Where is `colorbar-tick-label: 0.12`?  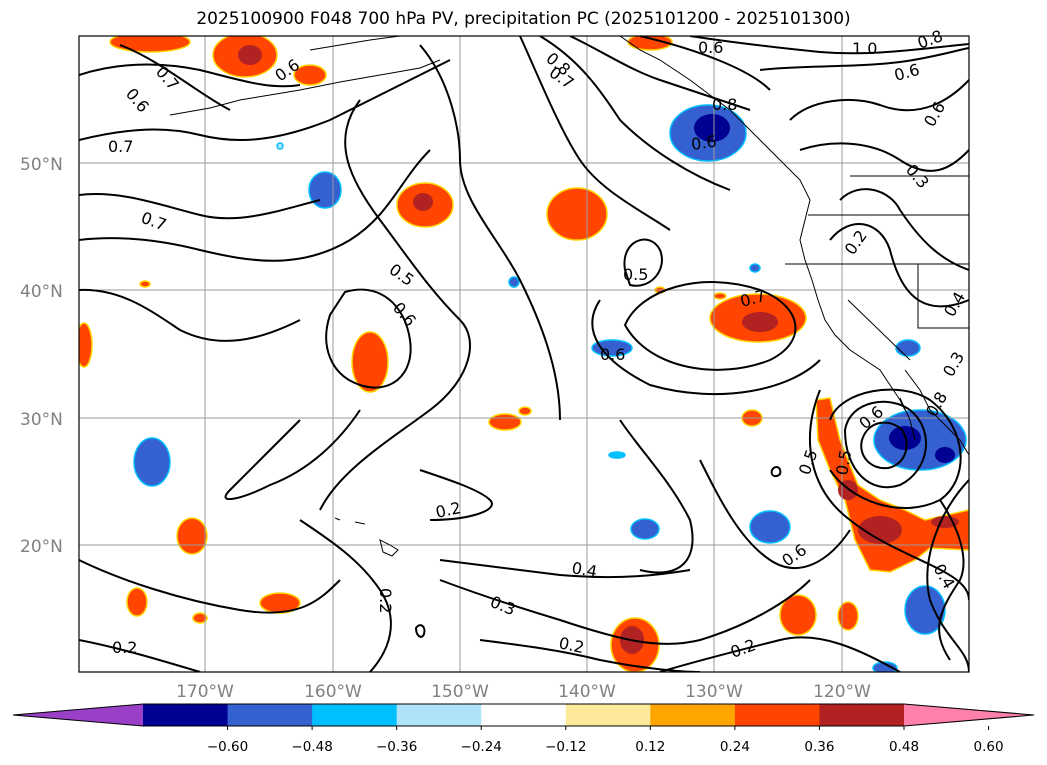
colorbar-tick-label: 0.12 is located at coordinates (650, 747).